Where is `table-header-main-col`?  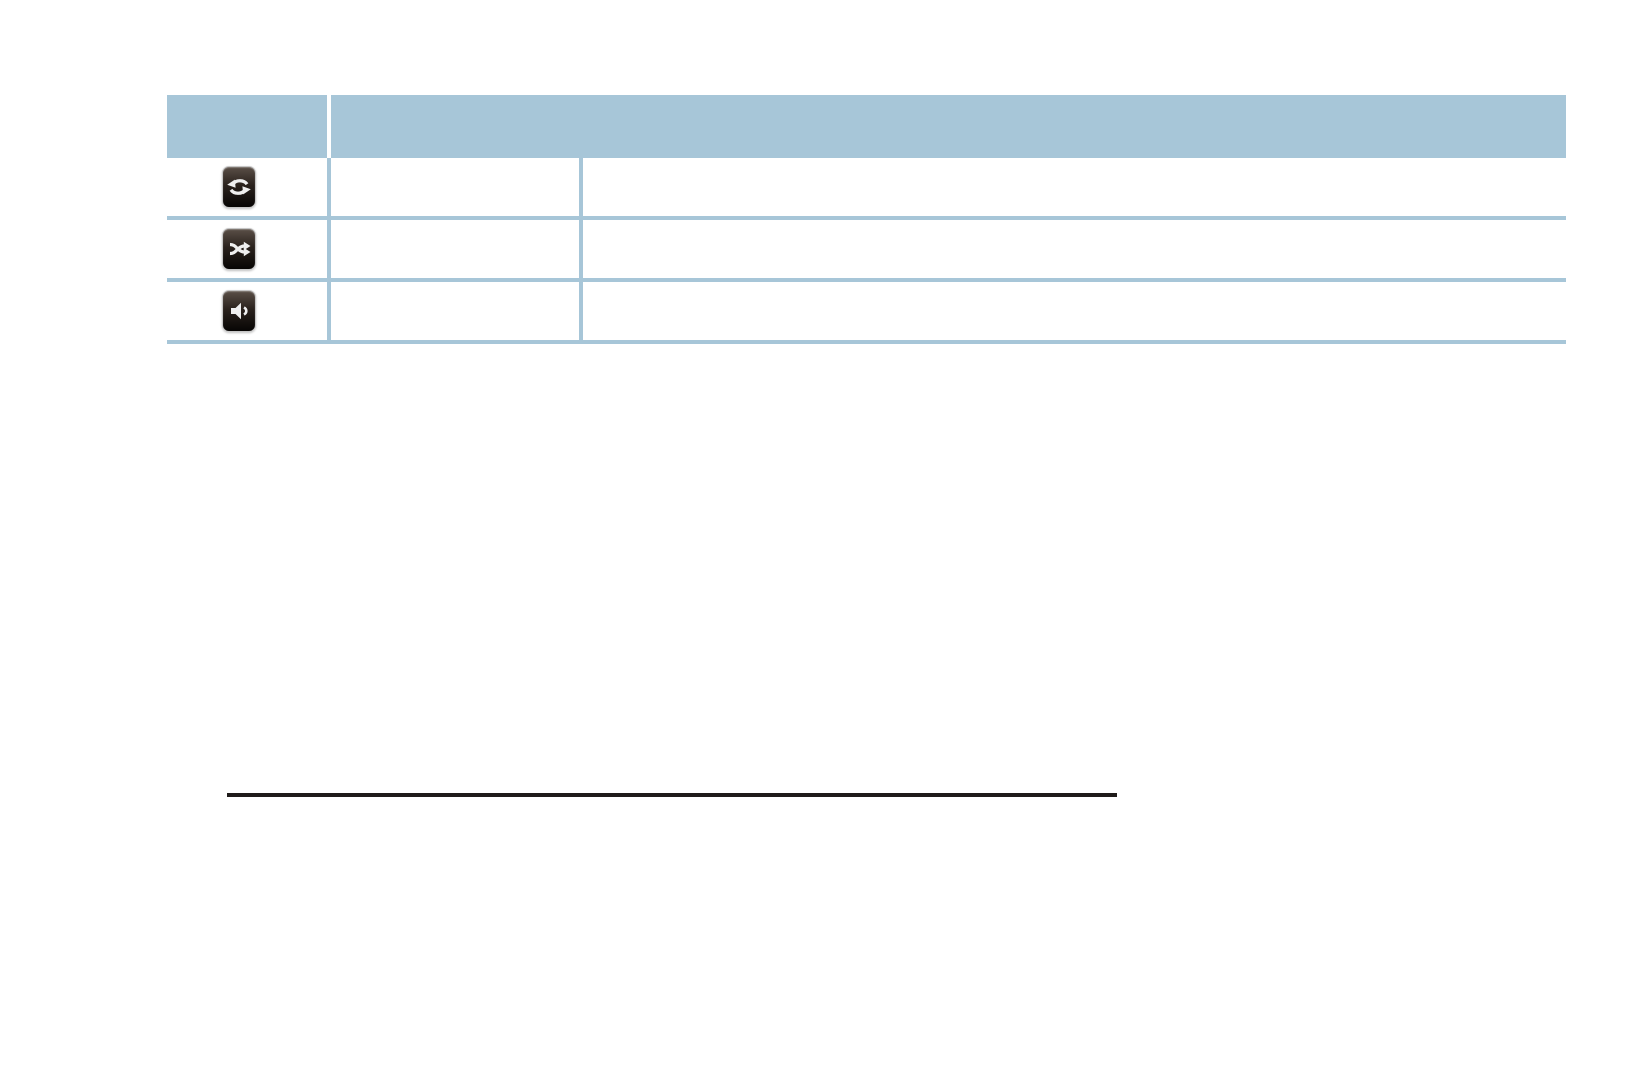 table-header-main-col is located at coordinates (948, 126).